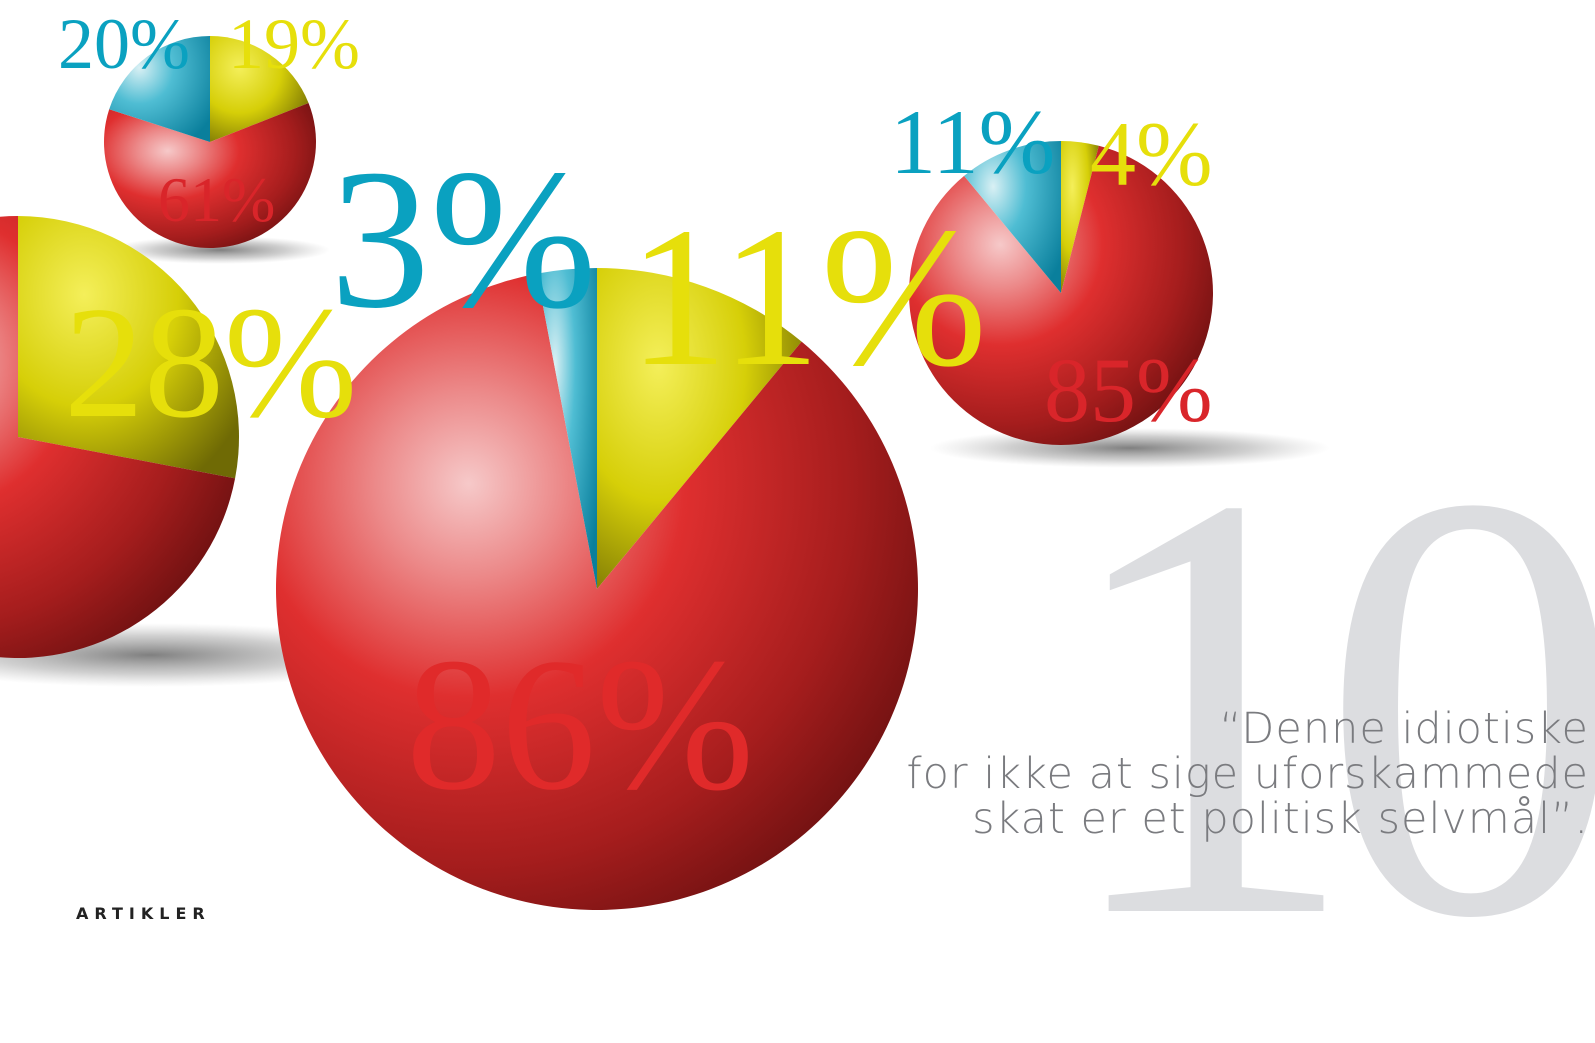  Describe the element at coordinates (1151, 154) in the screenshot. I see `pie-right-yellow-label: 4%` at that location.